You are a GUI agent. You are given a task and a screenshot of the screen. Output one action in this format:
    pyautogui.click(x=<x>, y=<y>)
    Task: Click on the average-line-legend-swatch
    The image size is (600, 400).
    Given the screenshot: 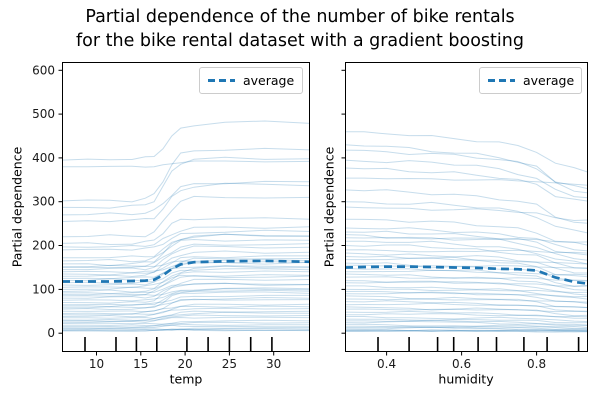 What is the action you would take?
    pyautogui.click(x=501, y=80)
    